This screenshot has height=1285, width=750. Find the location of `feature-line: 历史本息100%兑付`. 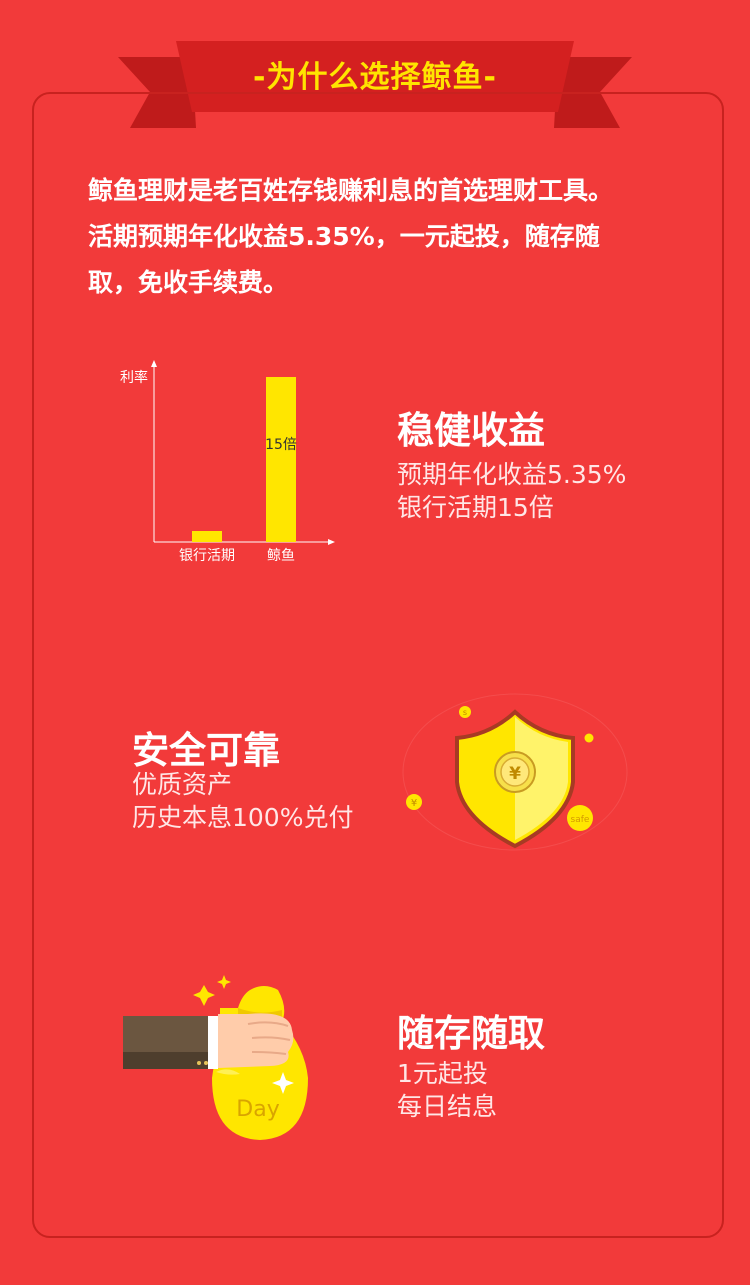

feature-line: 历史本息100%兑付 is located at coordinates (243, 817).